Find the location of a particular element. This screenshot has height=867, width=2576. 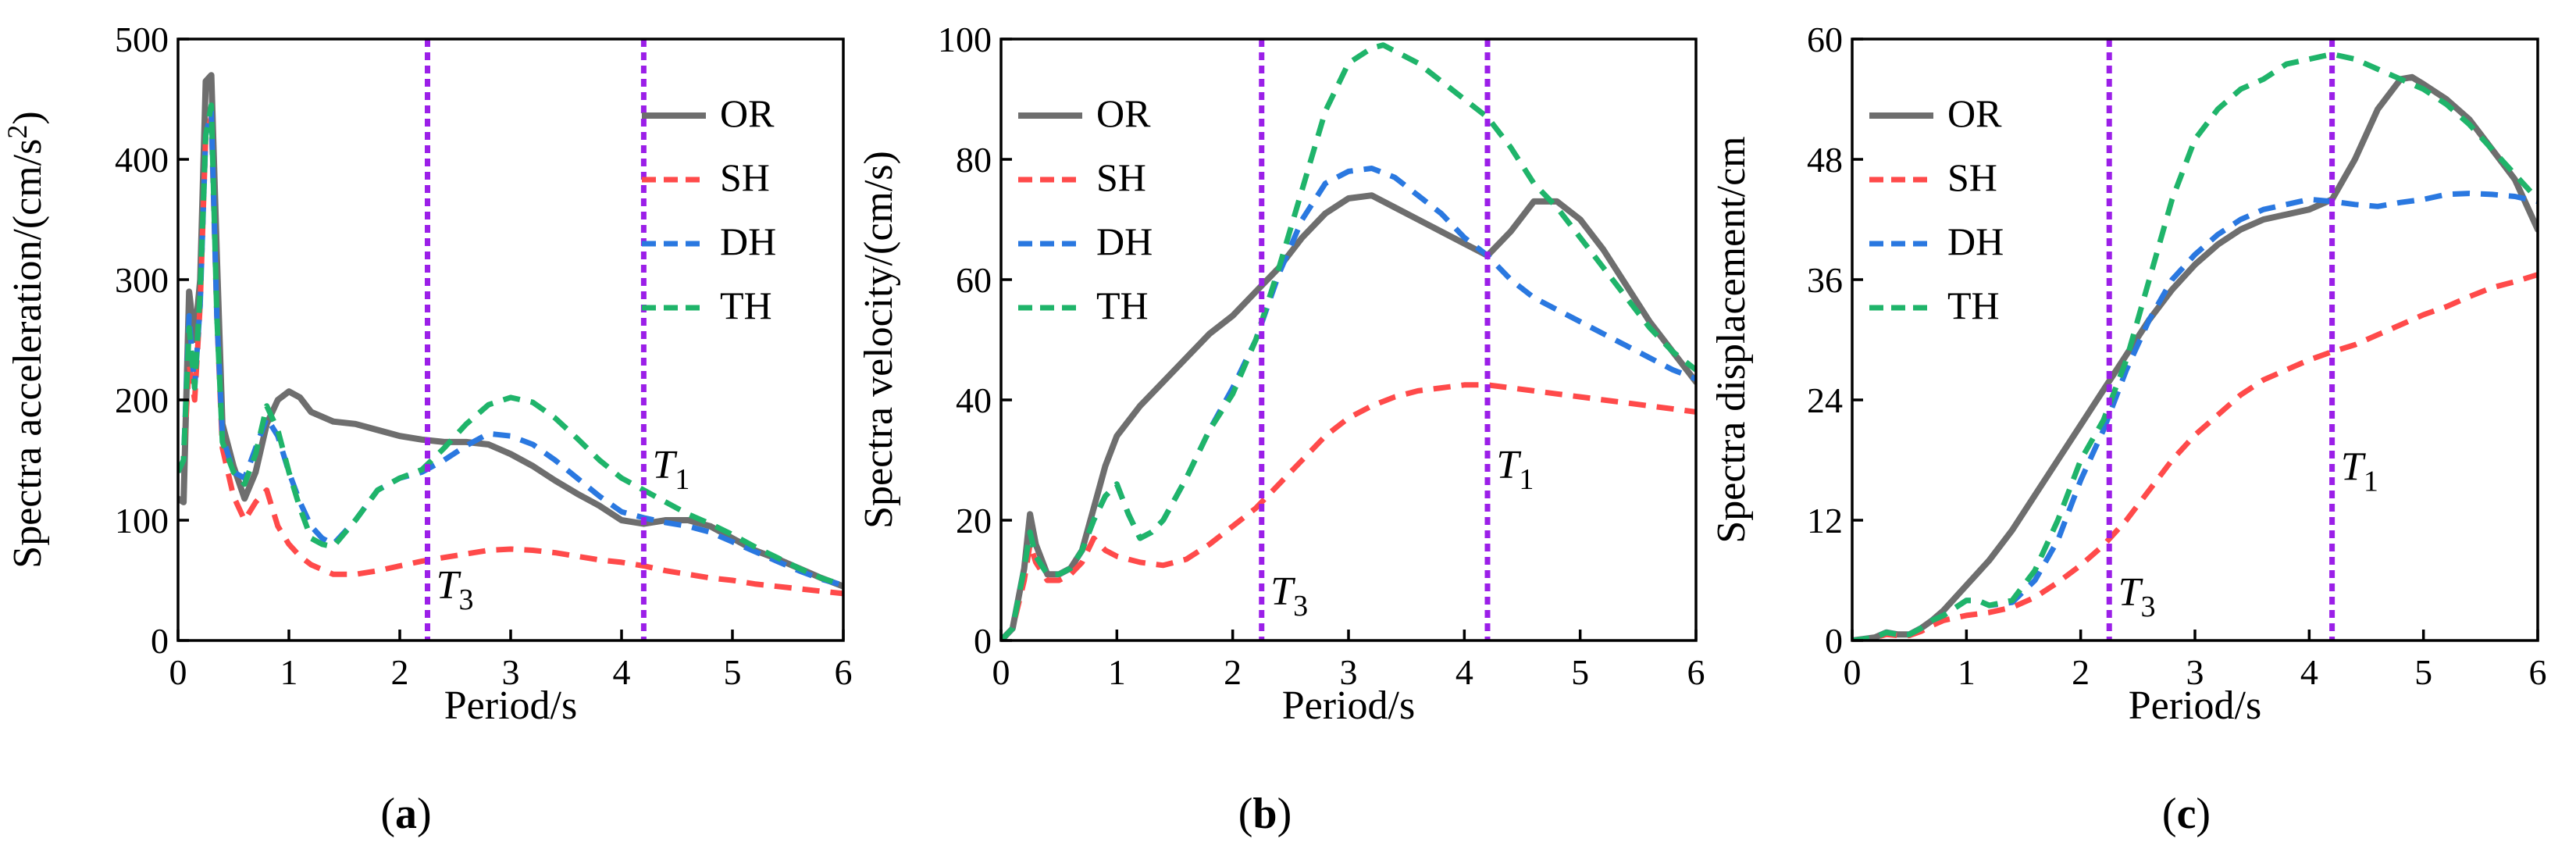

panel-label: (c) is located at coordinates (2186, 814).